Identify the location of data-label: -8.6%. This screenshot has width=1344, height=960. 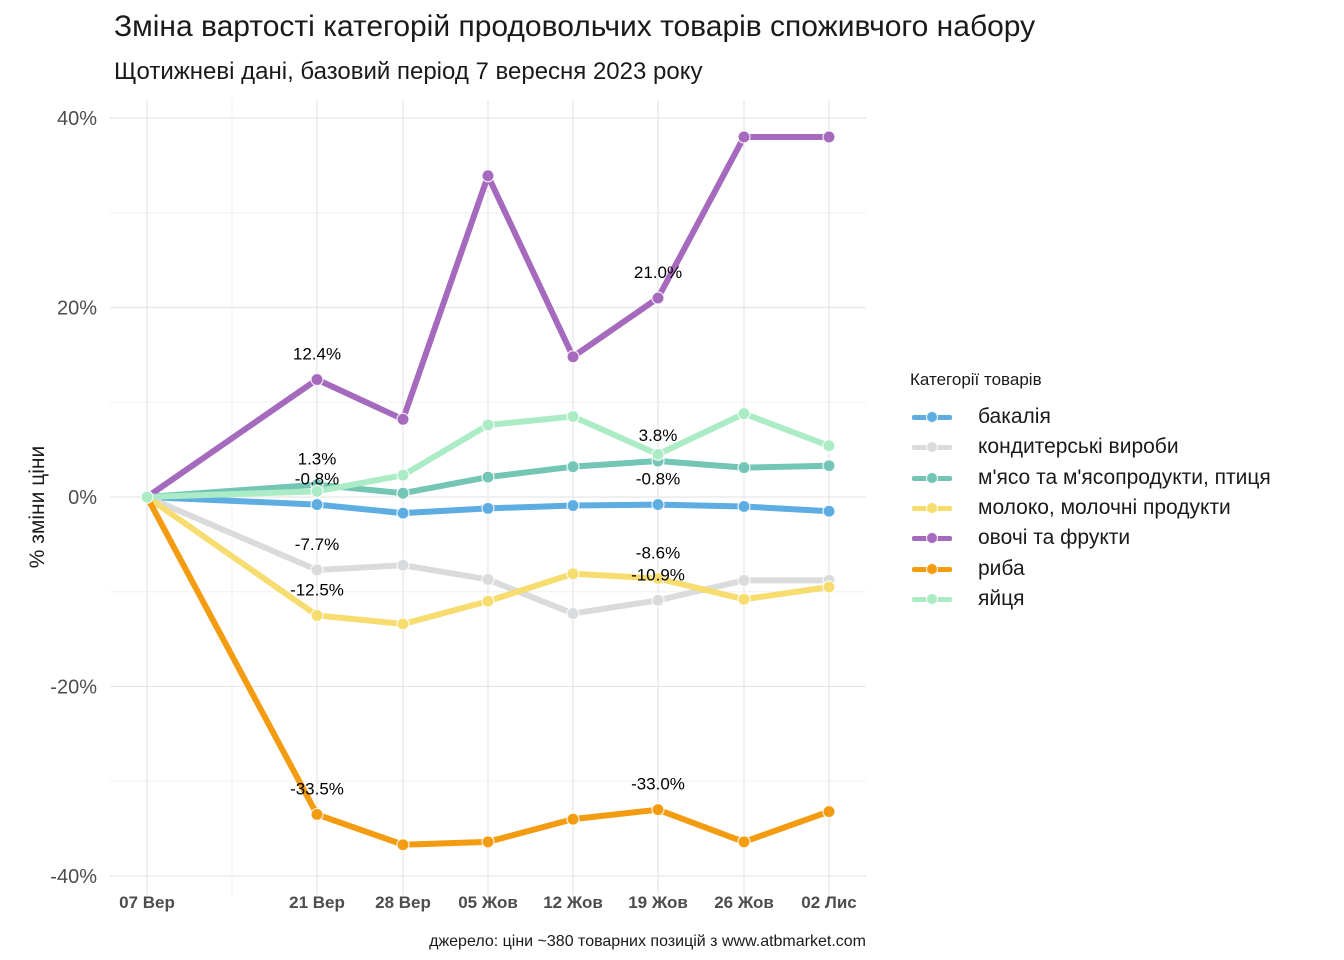
(658, 552).